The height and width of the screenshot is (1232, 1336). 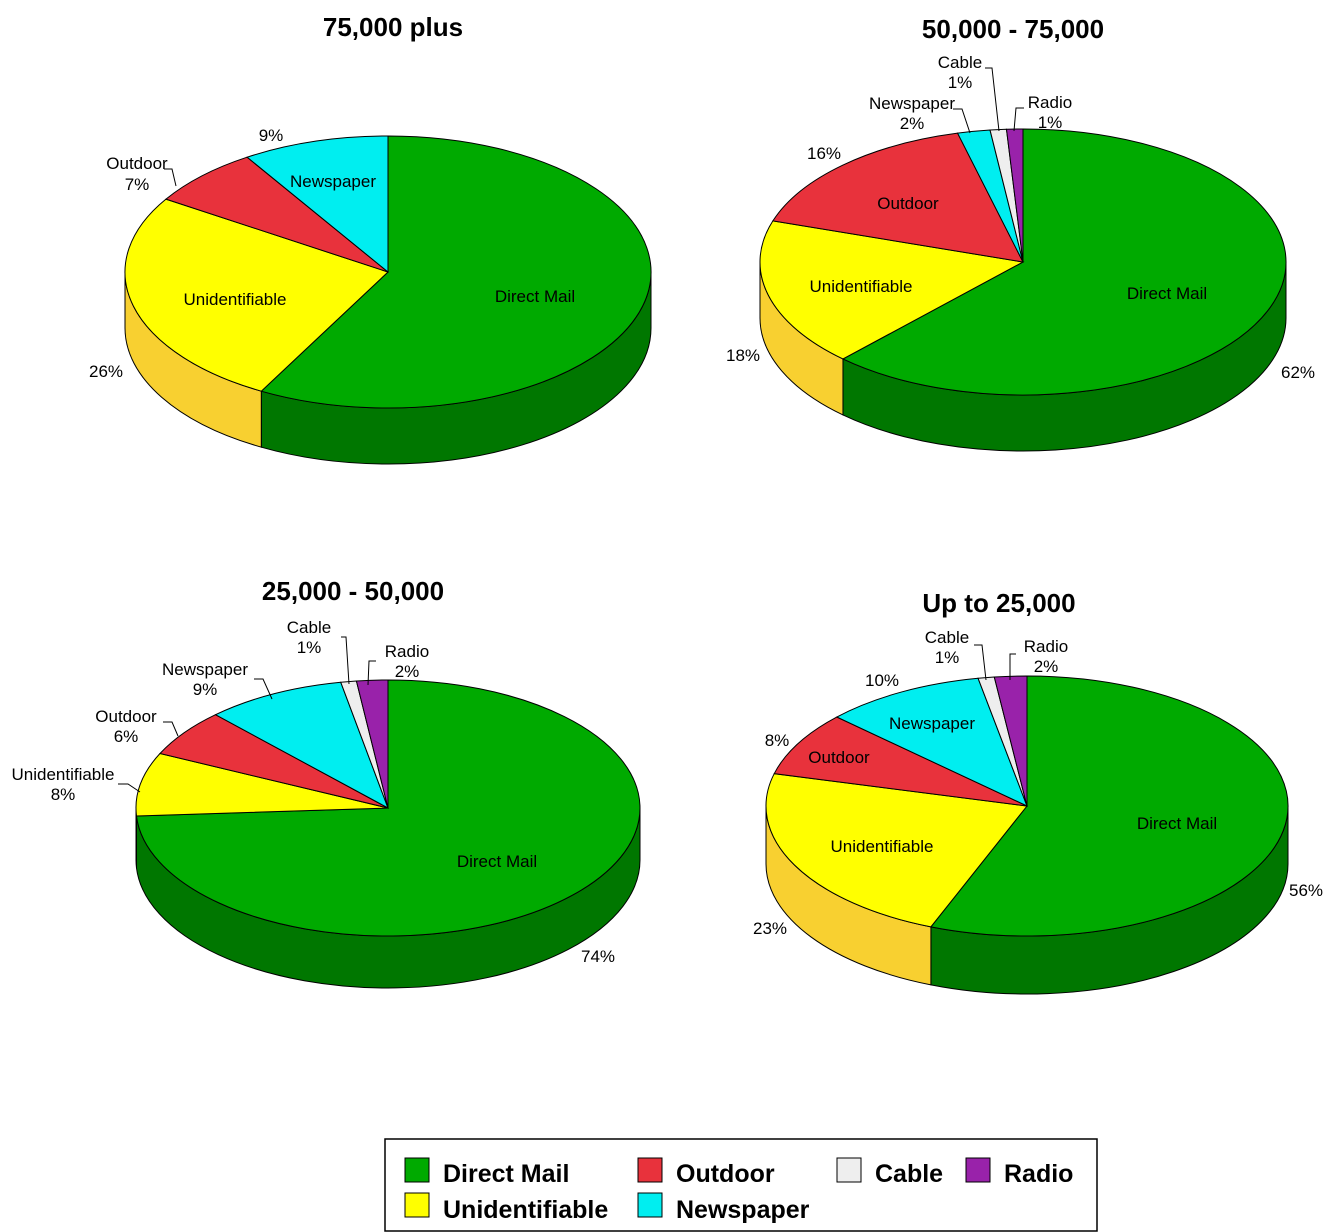 I want to click on legend-swatch-unidentifiable, so click(x=417, y=1205).